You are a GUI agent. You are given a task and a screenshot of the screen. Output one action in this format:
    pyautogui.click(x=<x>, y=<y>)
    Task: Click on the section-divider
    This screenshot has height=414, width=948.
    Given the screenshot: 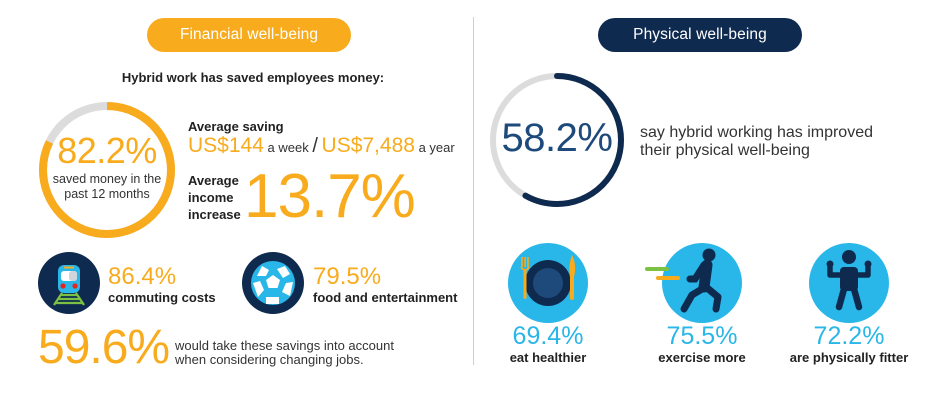 What is the action you would take?
    pyautogui.click(x=473, y=191)
    